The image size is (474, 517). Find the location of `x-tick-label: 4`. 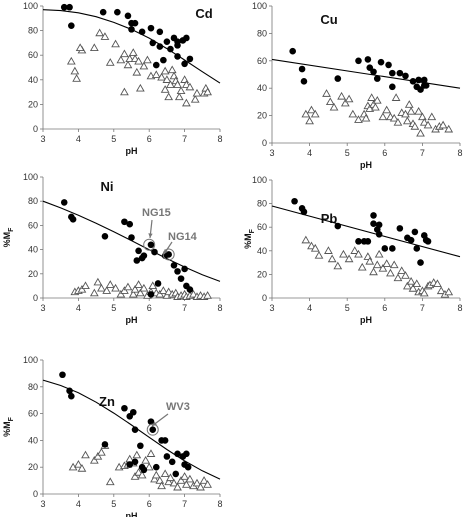

x-tick-label: 4 is located at coordinates (78, 308).